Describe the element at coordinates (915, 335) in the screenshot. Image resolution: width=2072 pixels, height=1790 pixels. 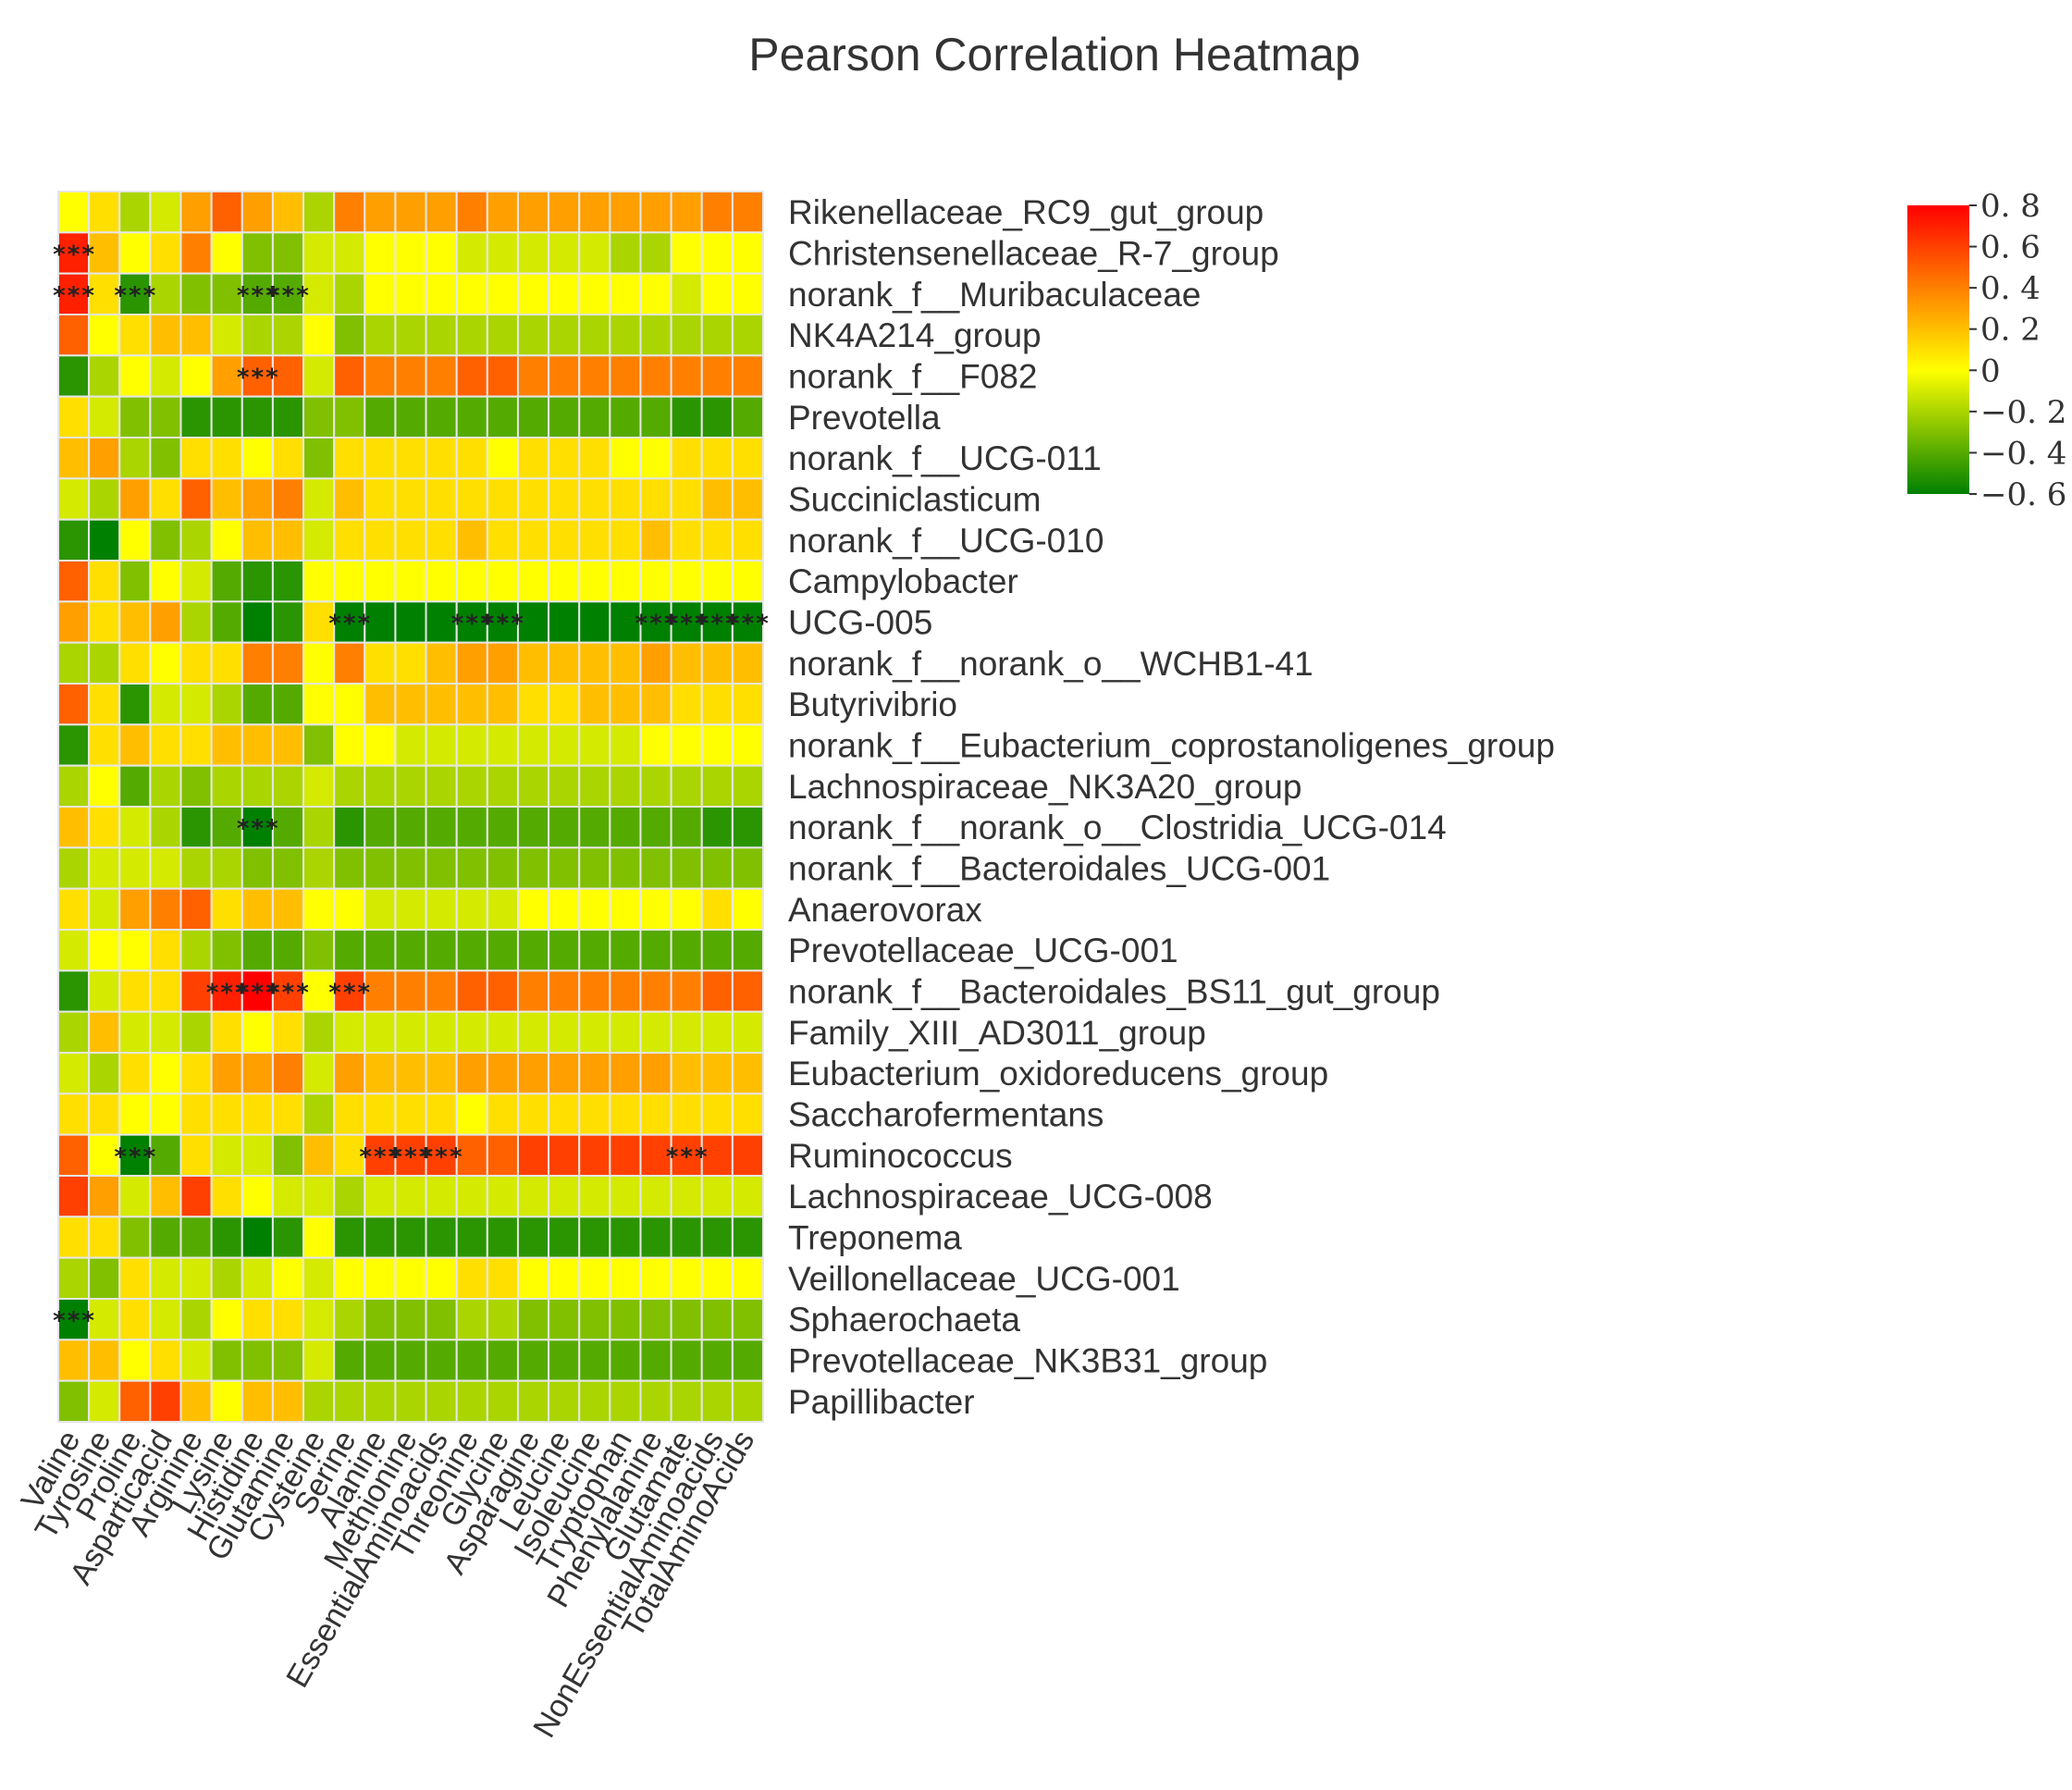
I see `row-label: NK4A214_group` at that location.